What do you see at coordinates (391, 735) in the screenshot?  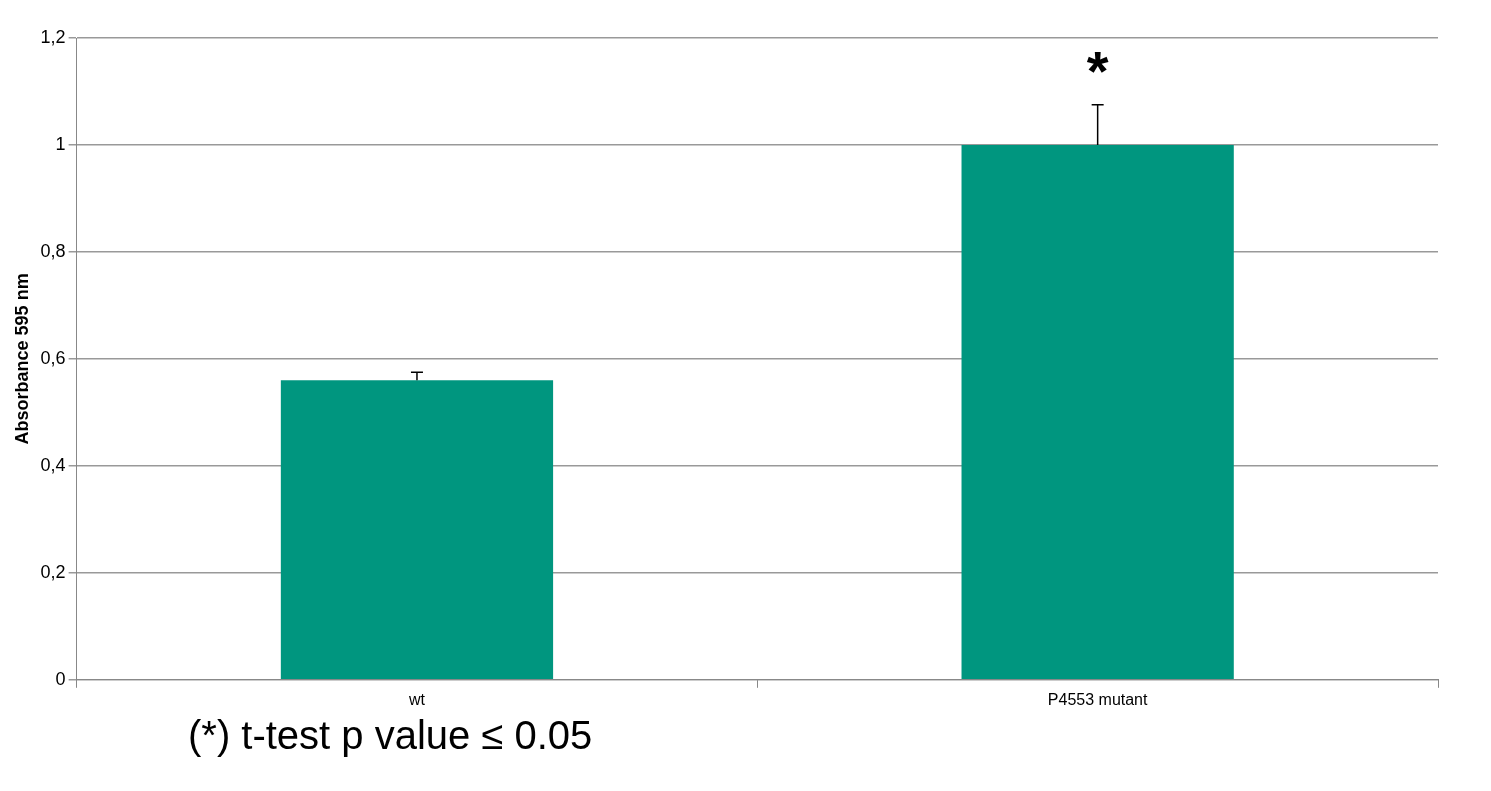 I see `text: (*) t-test p value ≤ 0.05` at bounding box center [391, 735].